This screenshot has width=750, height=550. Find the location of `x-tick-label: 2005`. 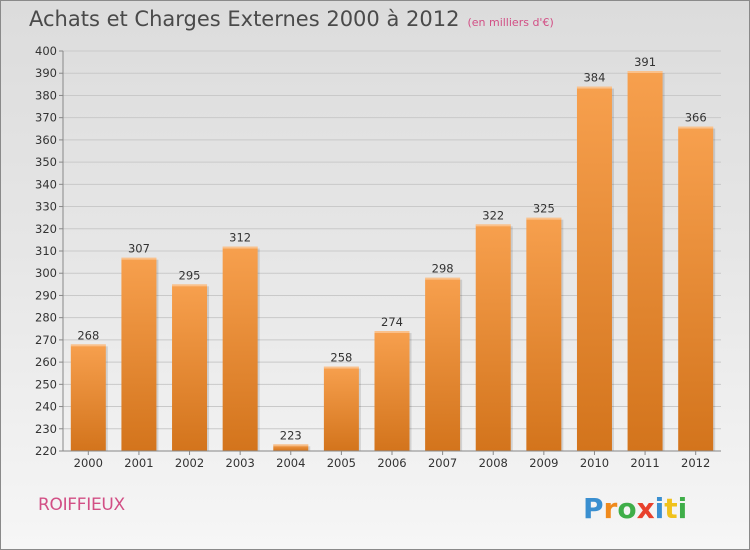

x-tick-label: 2005 is located at coordinates (341, 463).